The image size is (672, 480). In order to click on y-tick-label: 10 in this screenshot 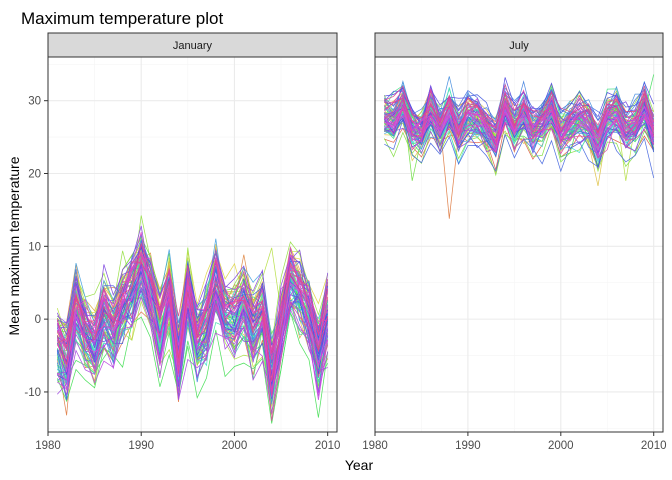, I will do `click(34, 247)`.